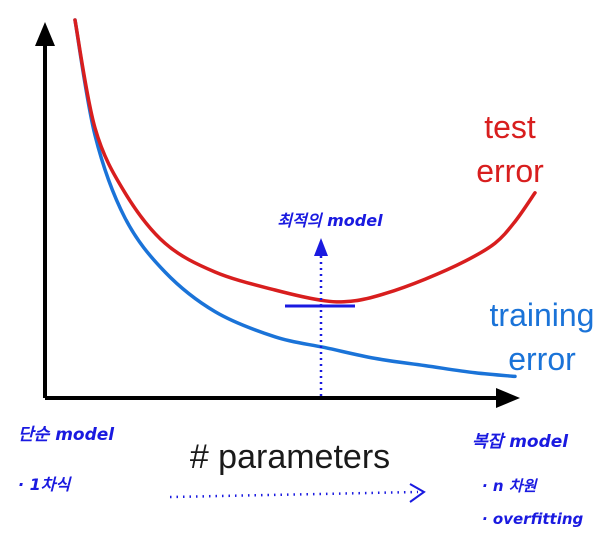 Image resolution: width=608 pixels, height=539 pixels. Describe the element at coordinates (417, 493) in the screenshot. I see `complexity-arrowhead` at that location.